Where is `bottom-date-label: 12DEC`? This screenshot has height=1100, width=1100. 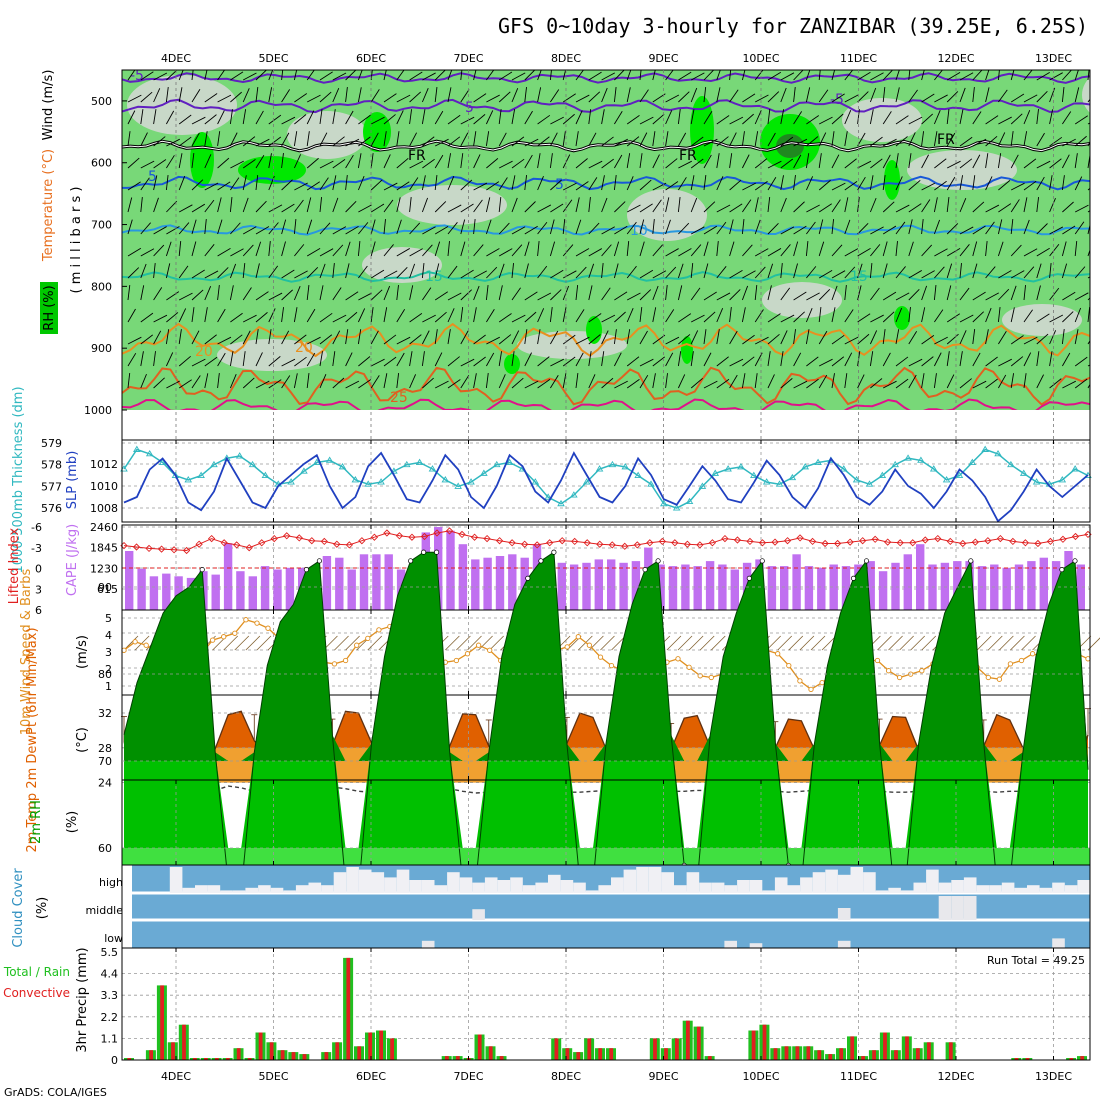 bottom-date-label: 12DEC is located at coordinates (955, 1076).